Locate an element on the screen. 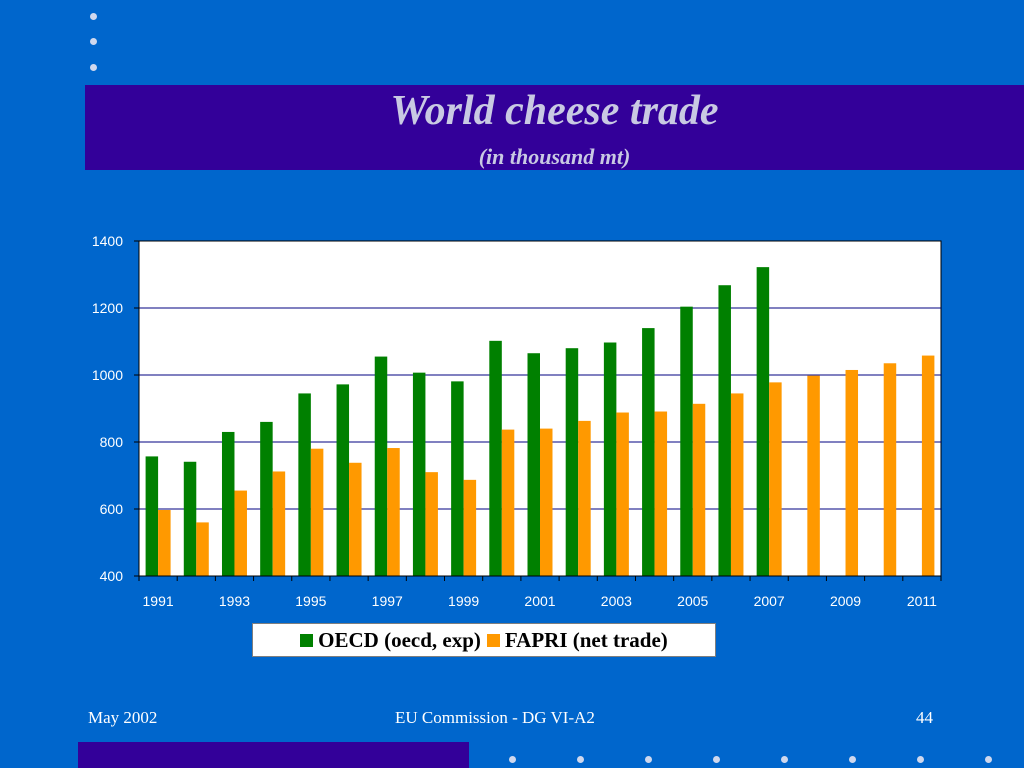  bar-oecd-1994 is located at coordinates (266, 498).